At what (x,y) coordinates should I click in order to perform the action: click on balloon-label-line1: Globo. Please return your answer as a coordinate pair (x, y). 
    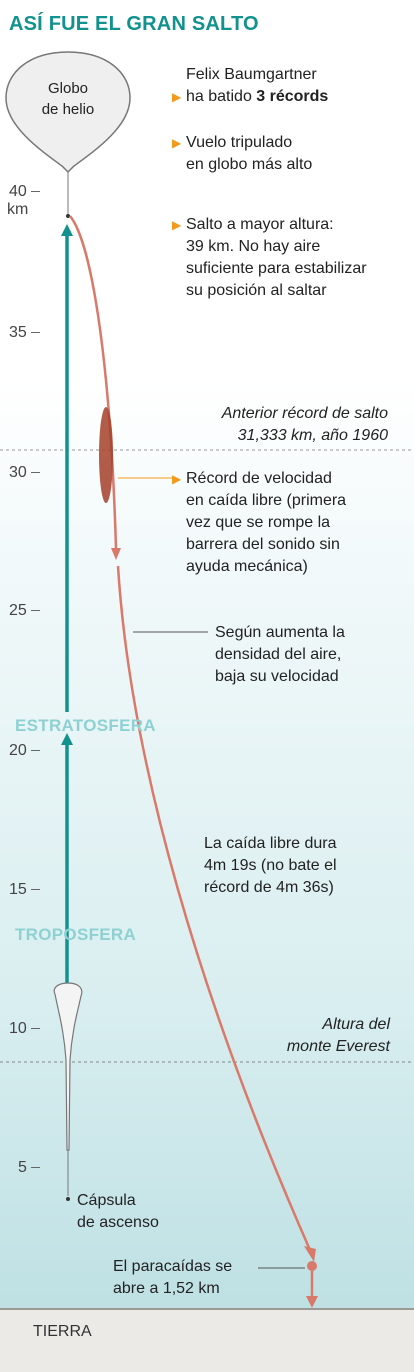
    Looking at the image, I should click on (68, 88).